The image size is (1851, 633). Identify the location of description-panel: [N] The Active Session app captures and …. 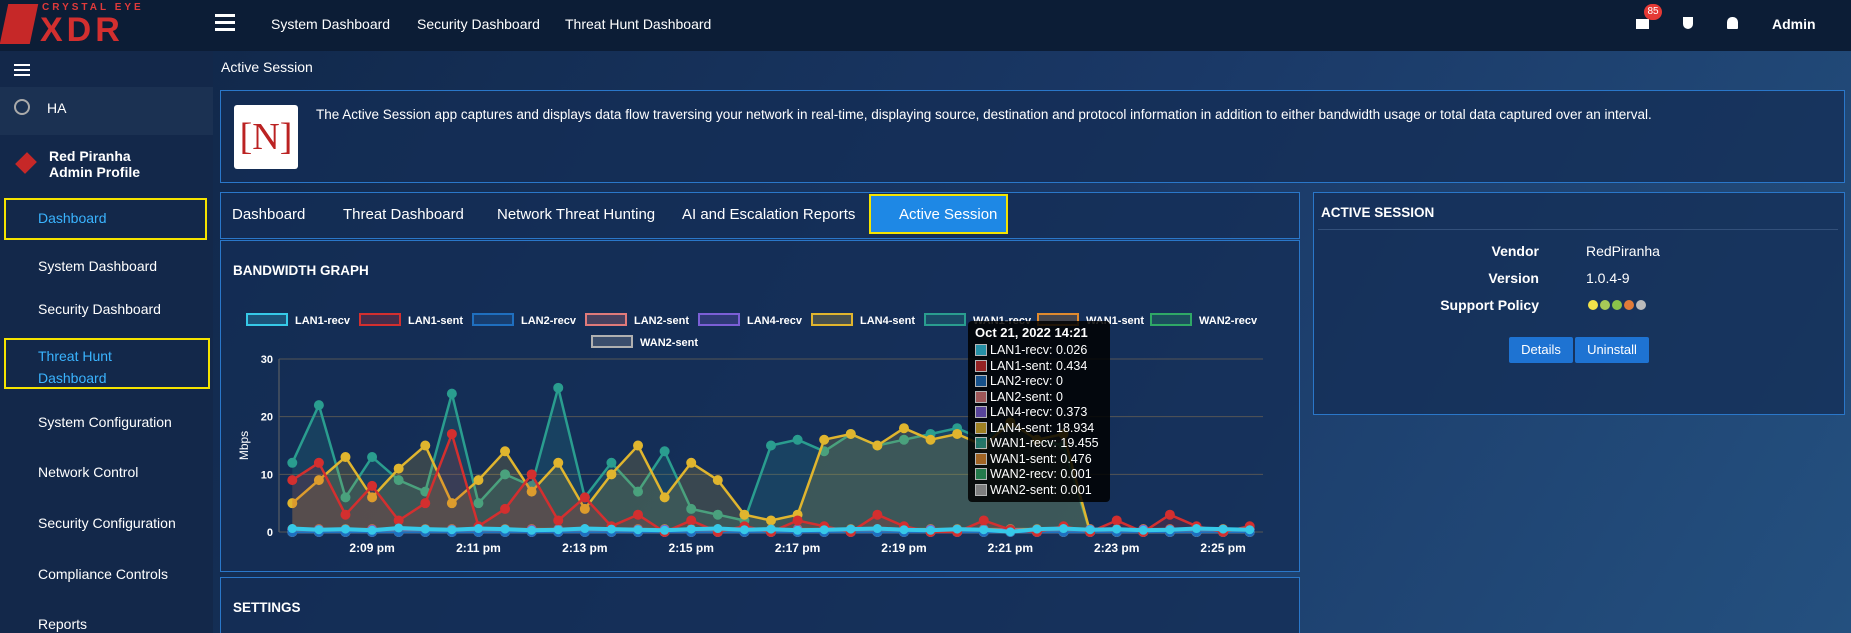
(1032, 136).